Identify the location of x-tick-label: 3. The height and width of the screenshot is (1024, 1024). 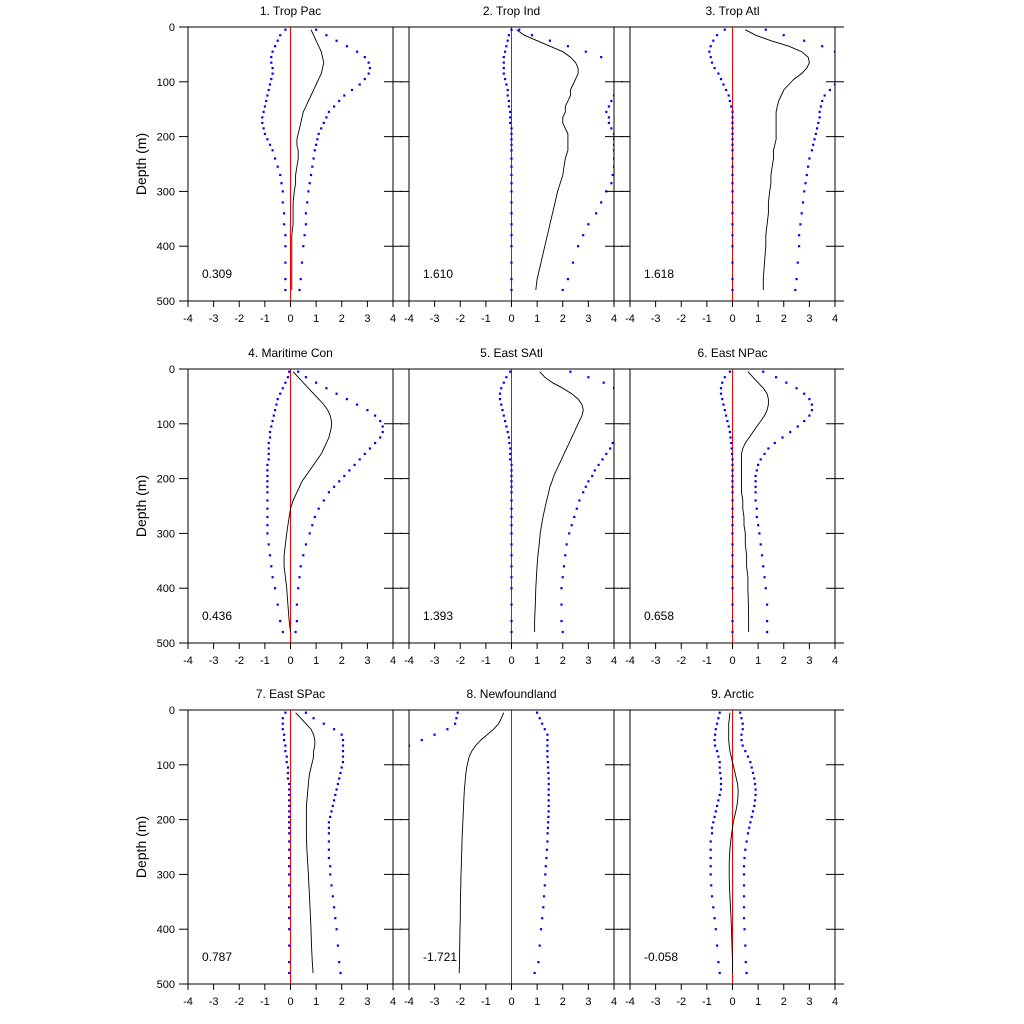
(809, 1002).